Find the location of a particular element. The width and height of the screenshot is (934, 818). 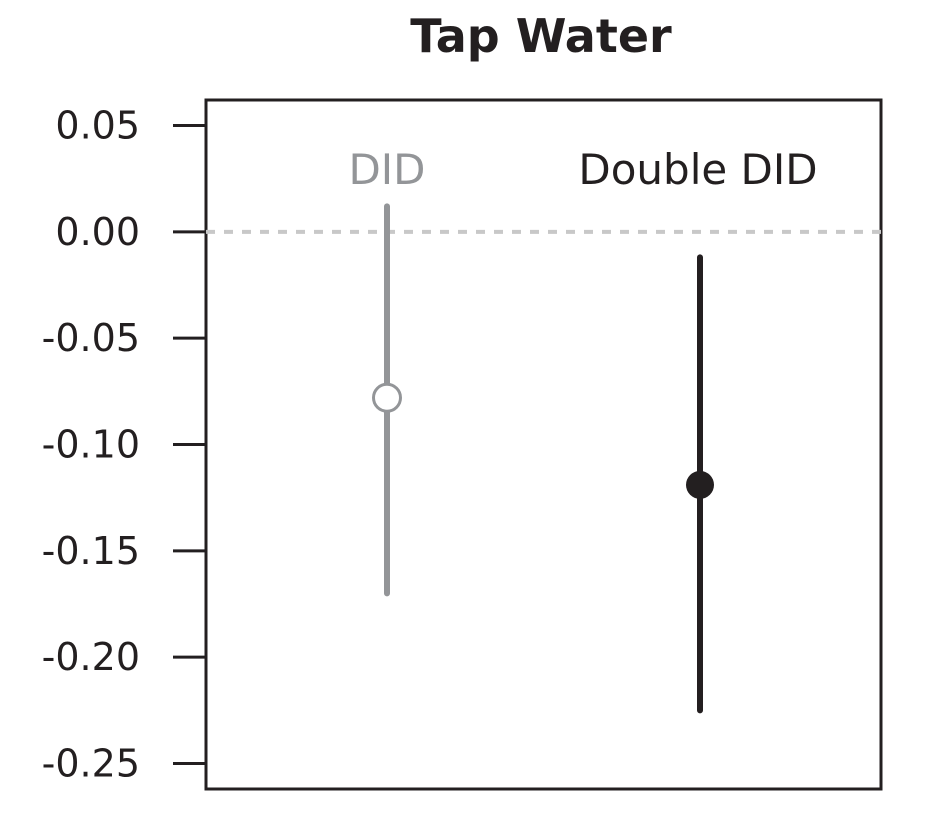

y-tick-label: 0.00 is located at coordinates (97, 232).